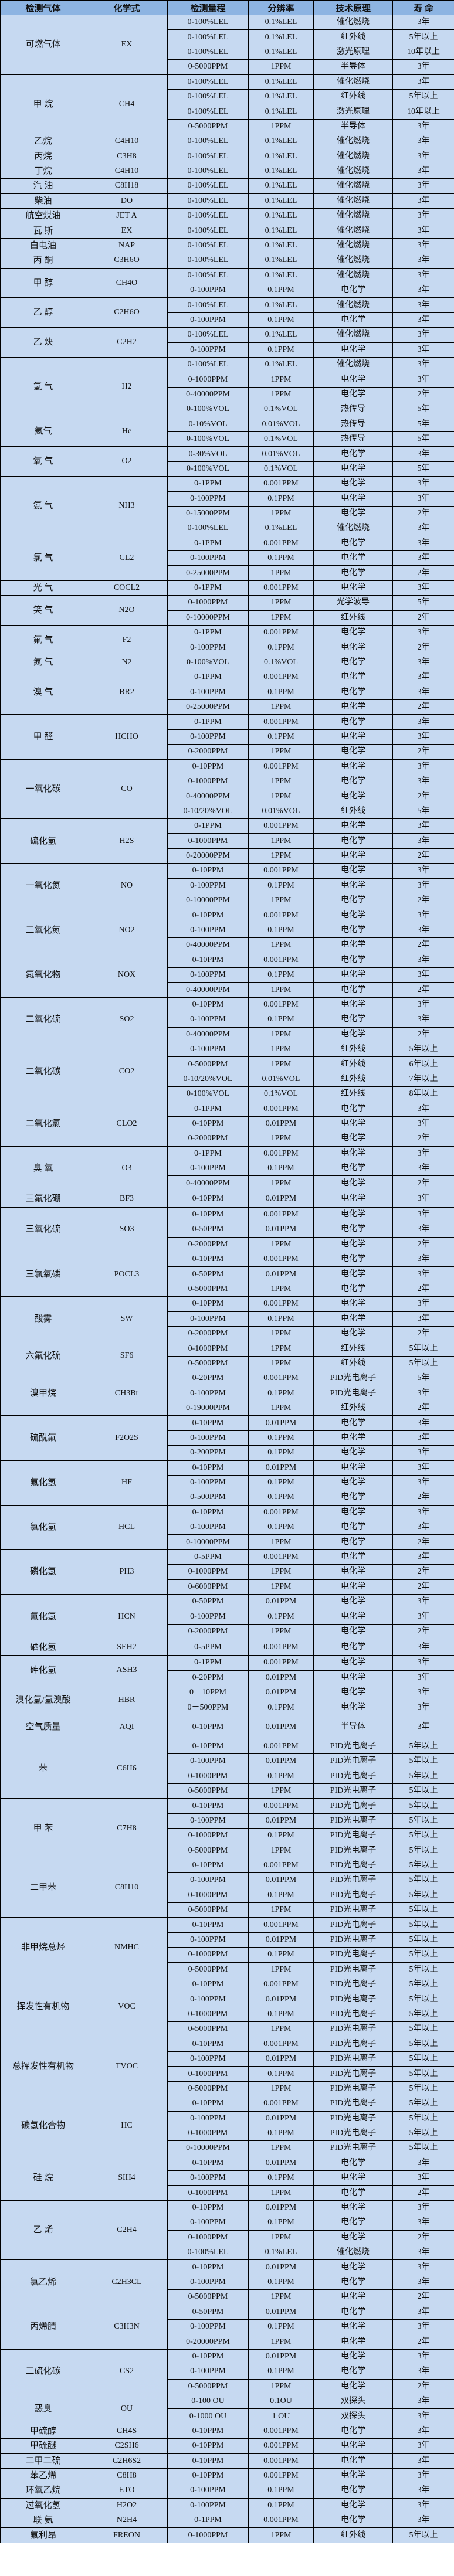 The width and height of the screenshot is (454, 2576). Describe the element at coordinates (281, 37) in the screenshot. I see `resolution-cell: 0.1%LEL` at that location.